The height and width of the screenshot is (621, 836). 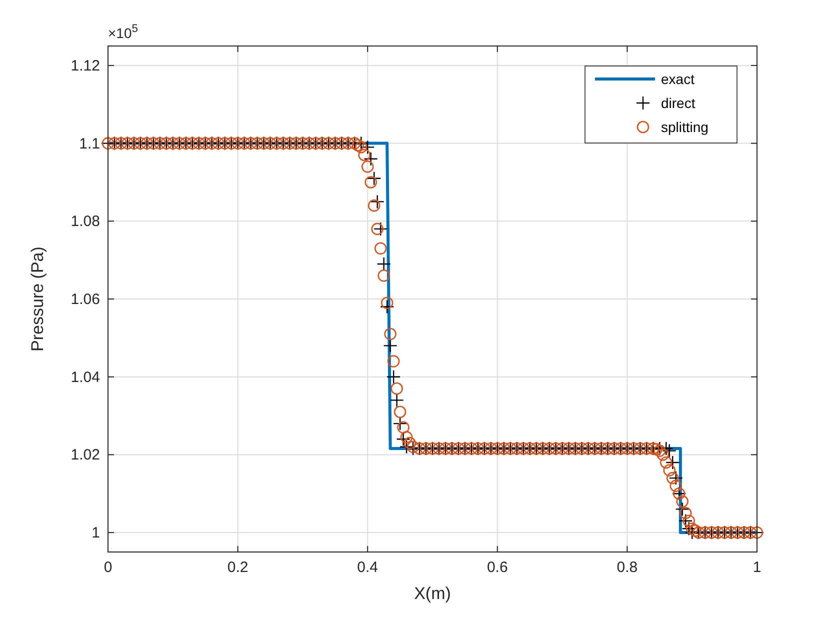 What do you see at coordinates (627, 567) in the screenshot?
I see `x-tick-label: 0.8` at bounding box center [627, 567].